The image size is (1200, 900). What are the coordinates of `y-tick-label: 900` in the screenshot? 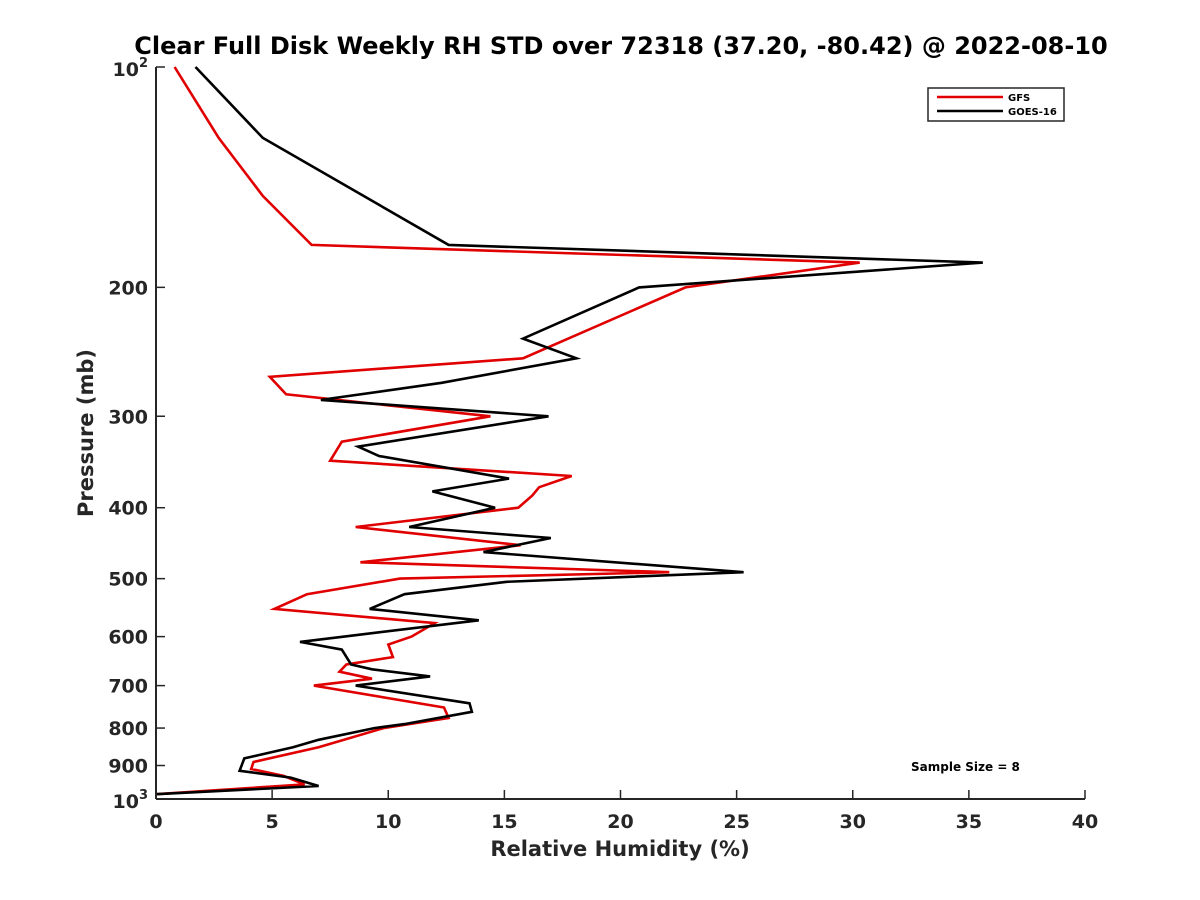 It's located at (128, 767).